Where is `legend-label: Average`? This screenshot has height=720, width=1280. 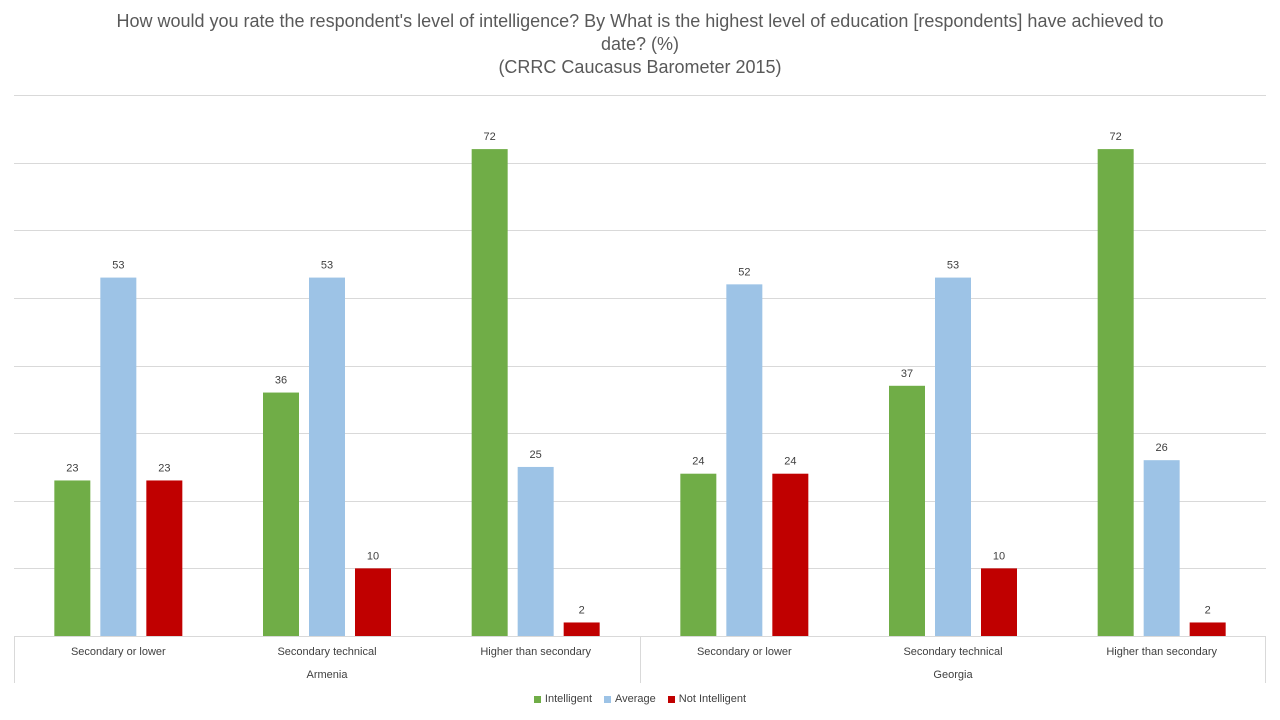
legend-label: Average is located at coordinates (635, 699).